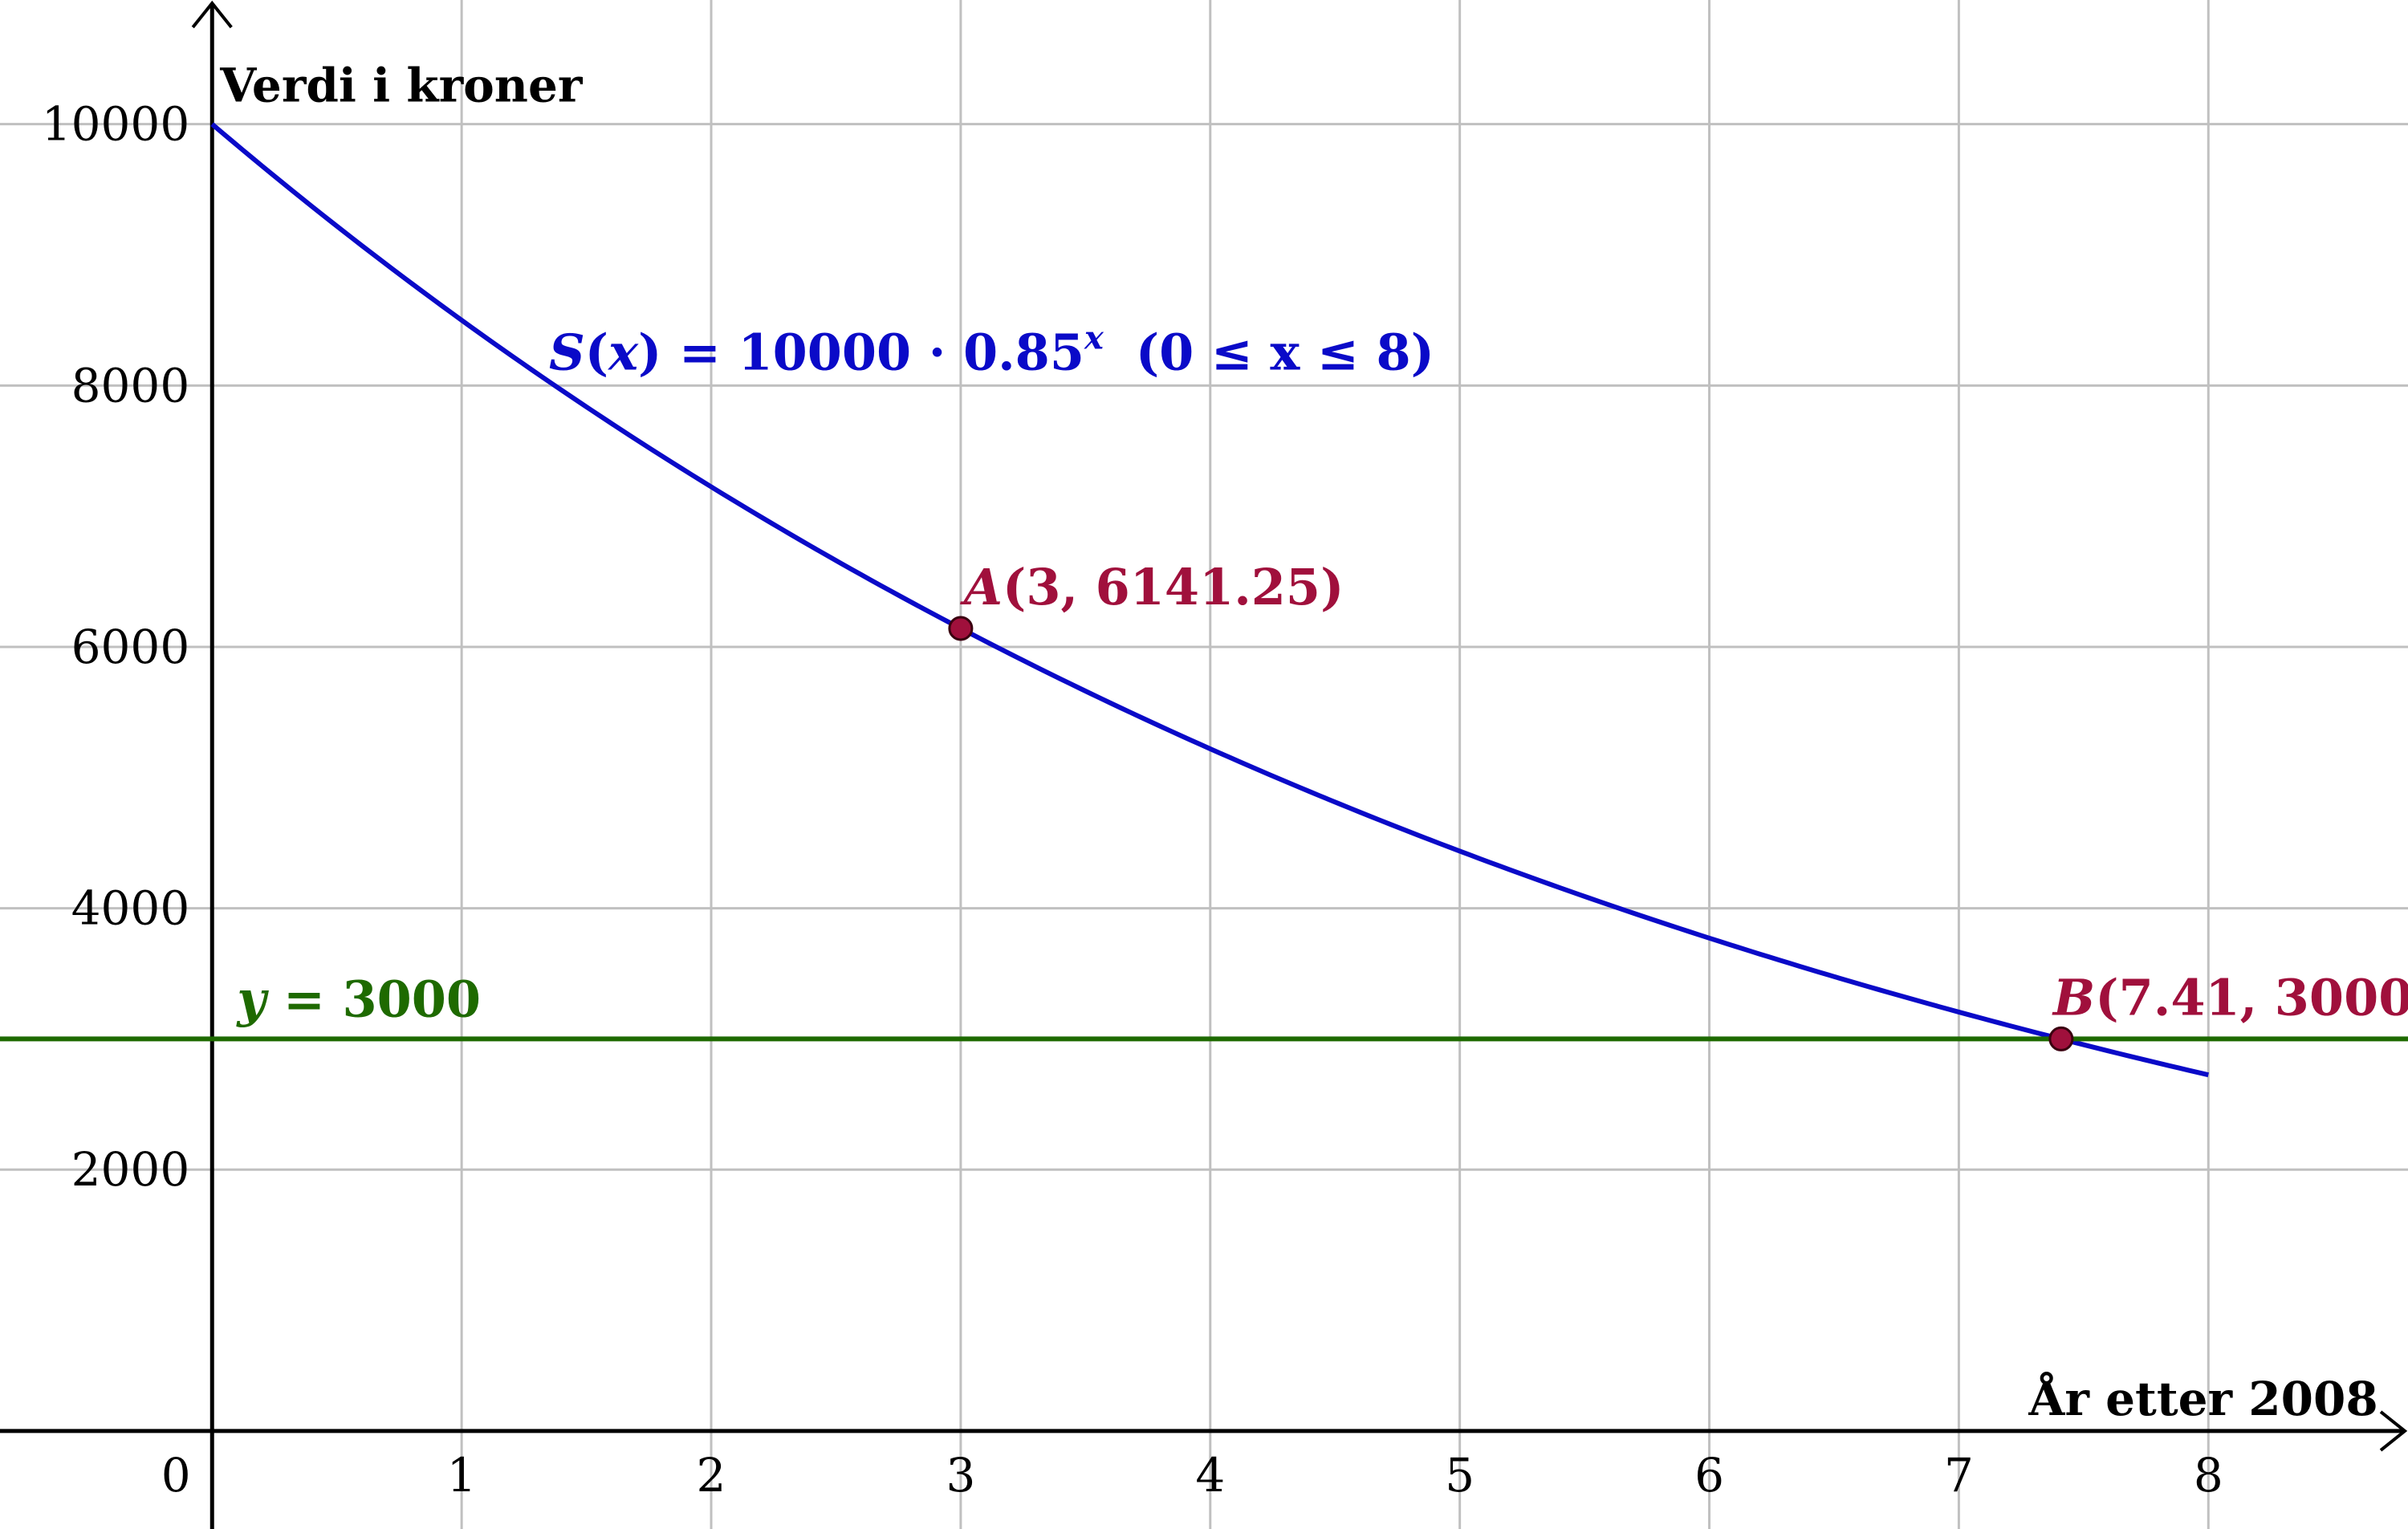  I want to click on x-tick-label: 3, so click(960, 1475).